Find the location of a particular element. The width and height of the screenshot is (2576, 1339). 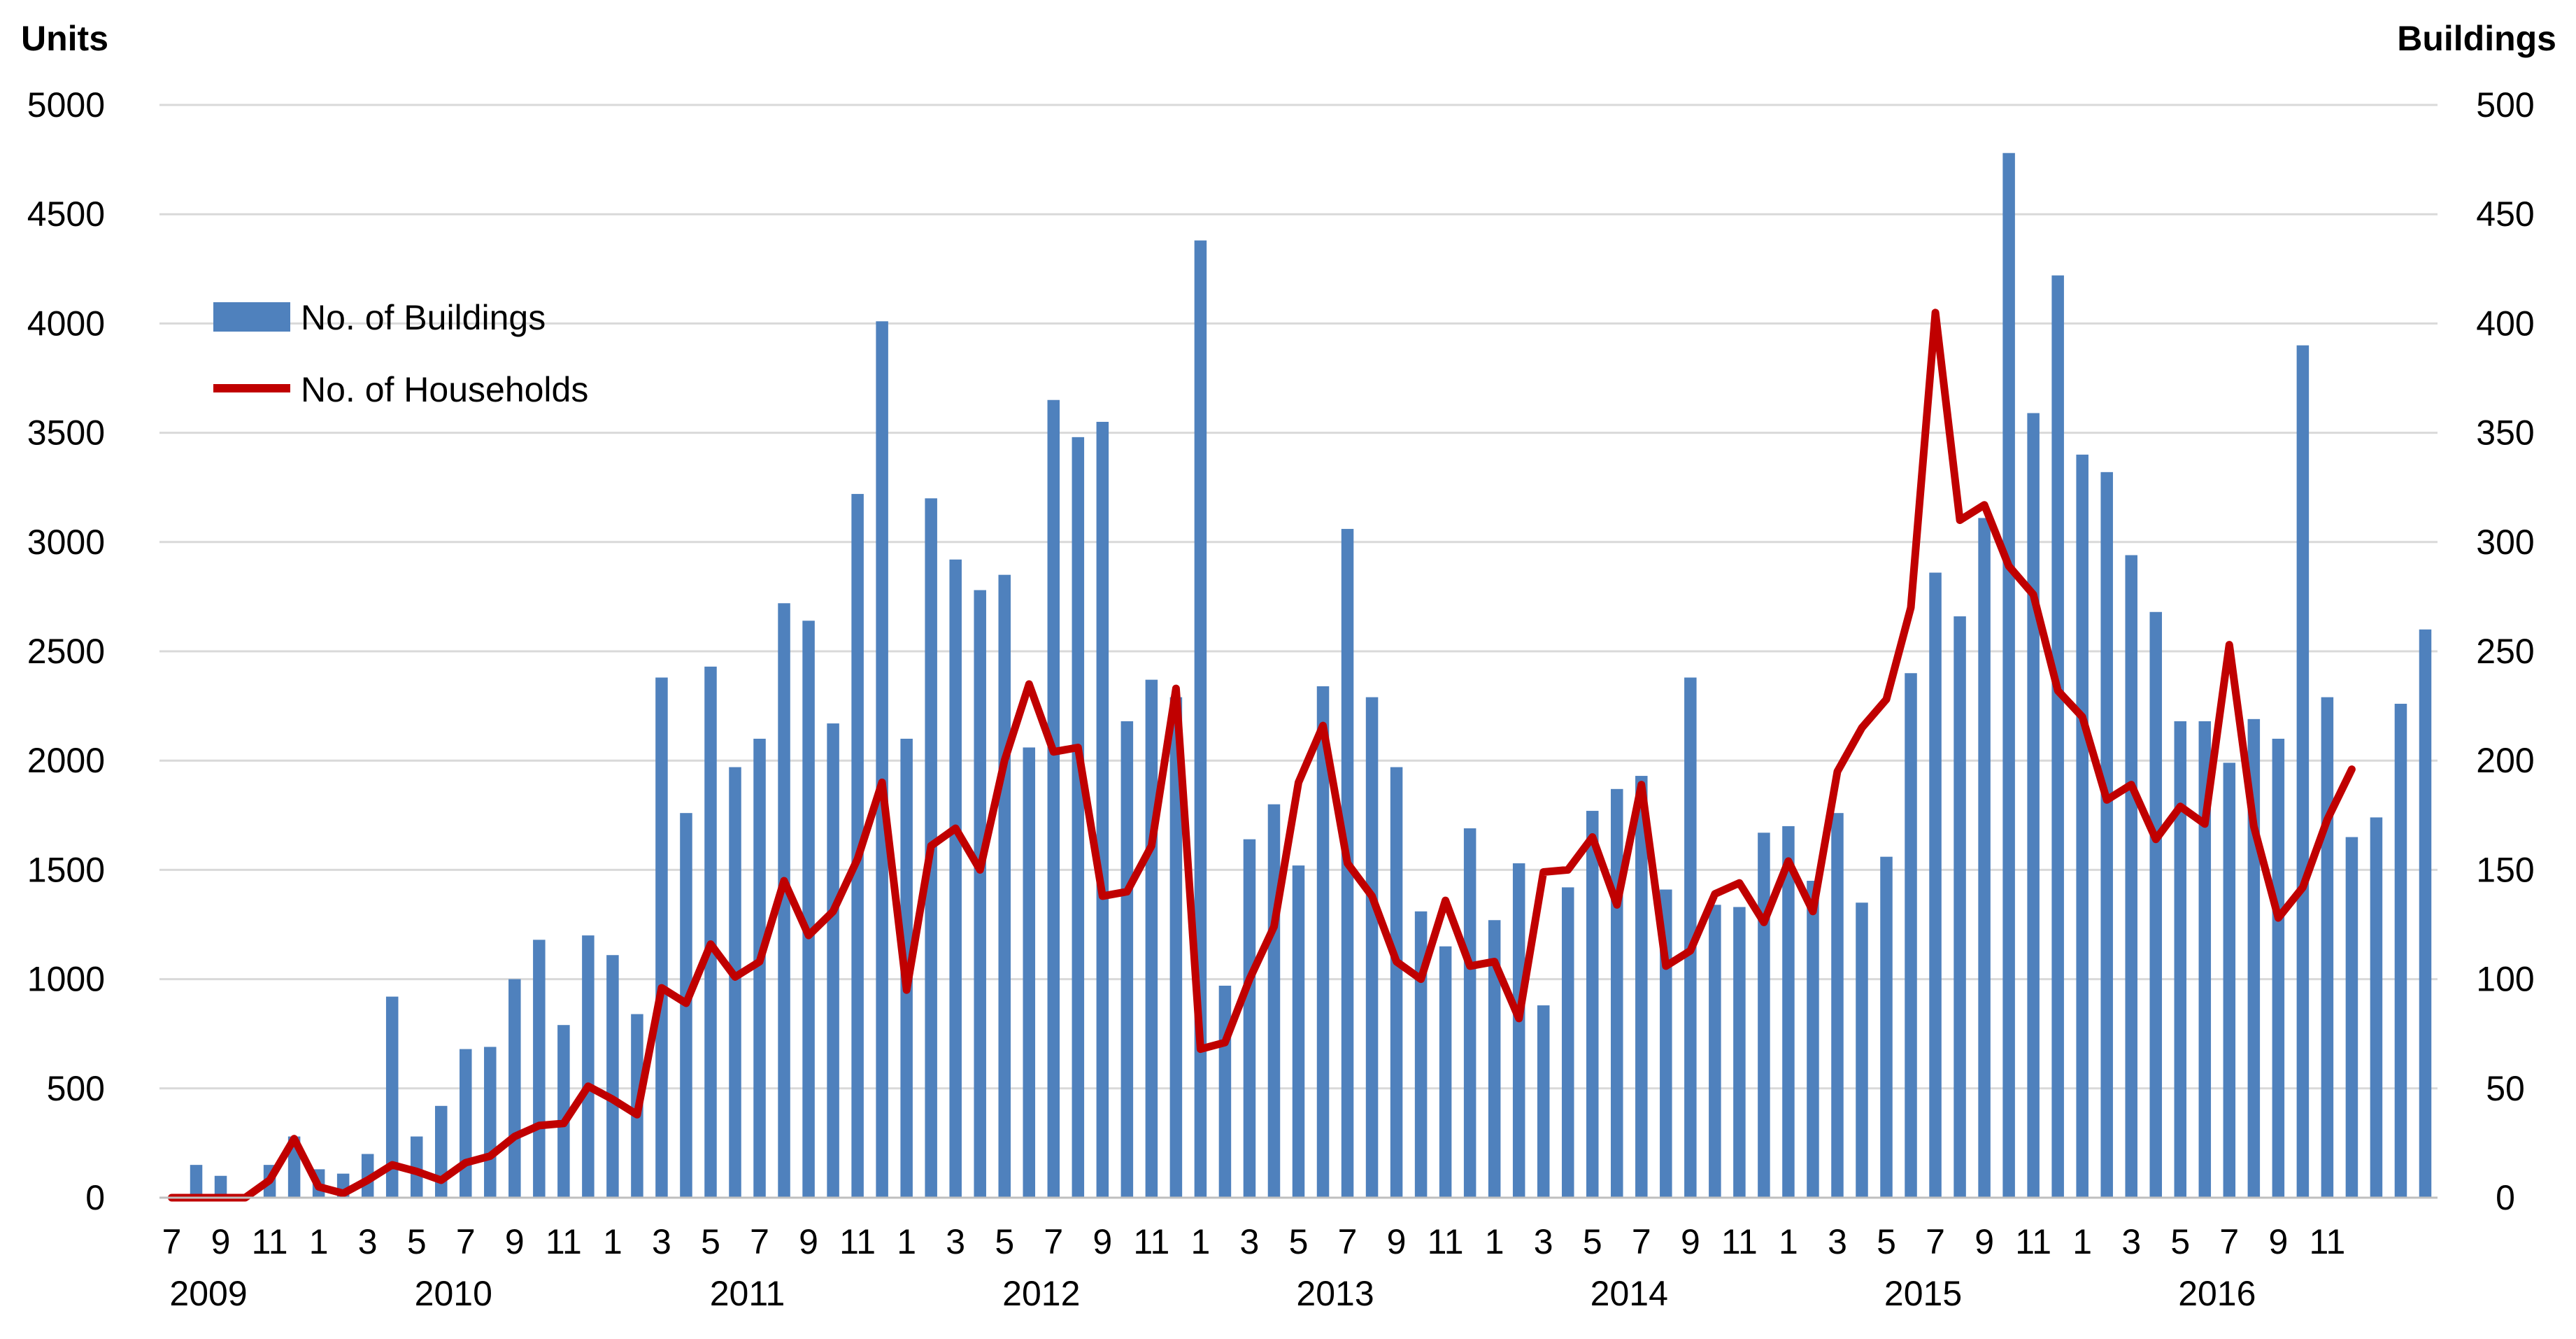

right-axis-ticks: 0 50 100 150 200 250 300 350 400 450 500 is located at coordinates (2505, 651).